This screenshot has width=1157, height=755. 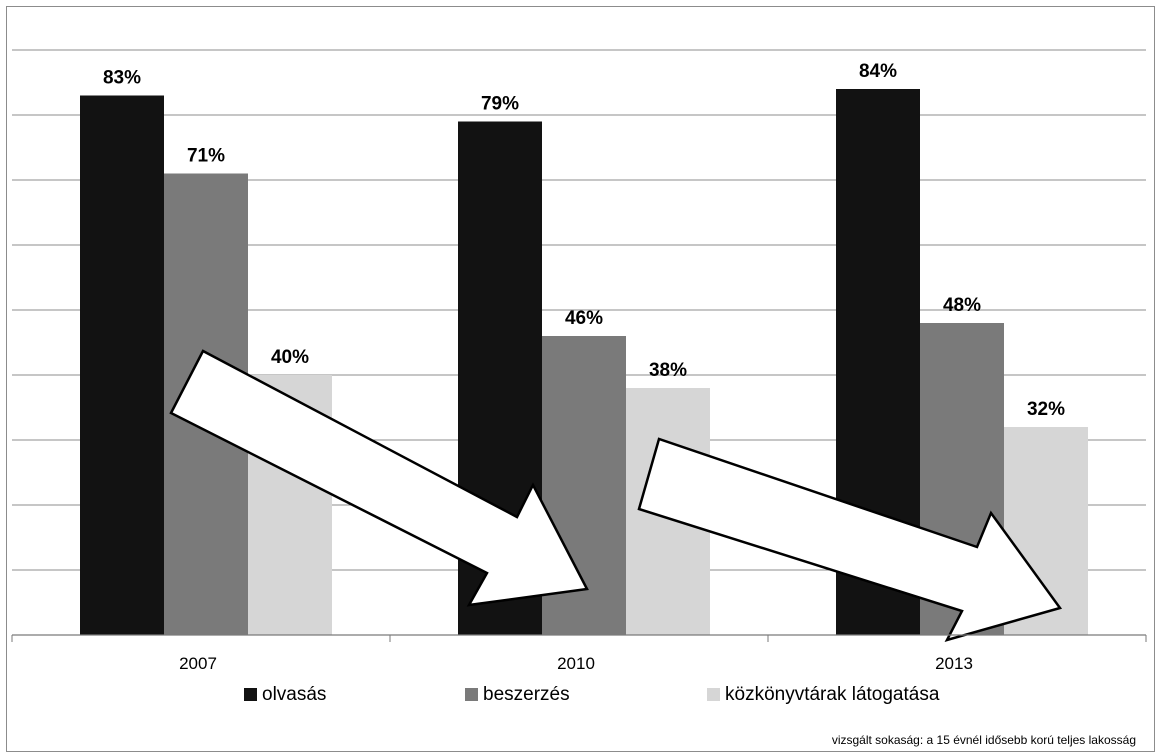 What do you see at coordinates (584, 318) in the screenshot?
I see `value-label: 46%` at bounding box center [584, 318].